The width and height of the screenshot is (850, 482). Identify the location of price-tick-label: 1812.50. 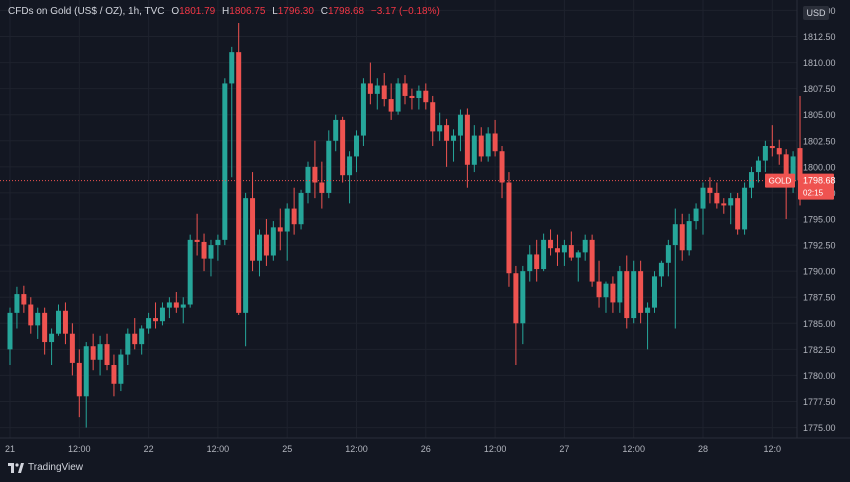
(819, 37).